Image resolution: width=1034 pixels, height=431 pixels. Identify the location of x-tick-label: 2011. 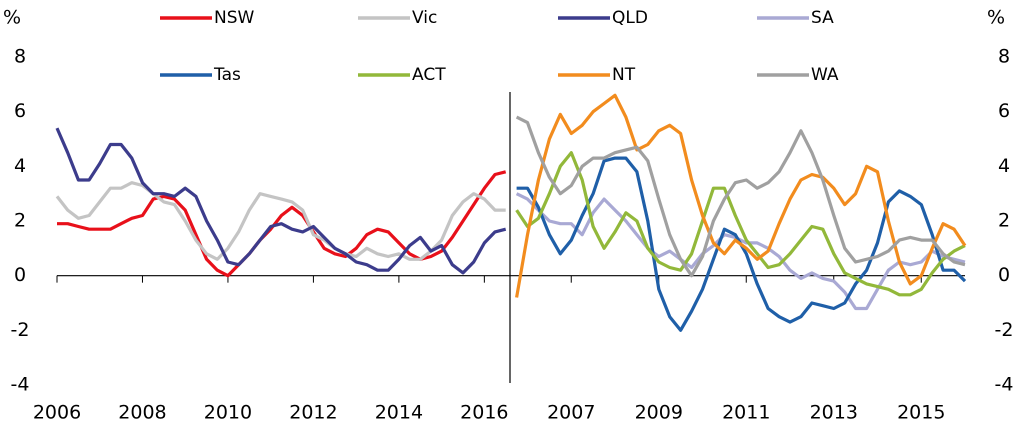
(746, 413).